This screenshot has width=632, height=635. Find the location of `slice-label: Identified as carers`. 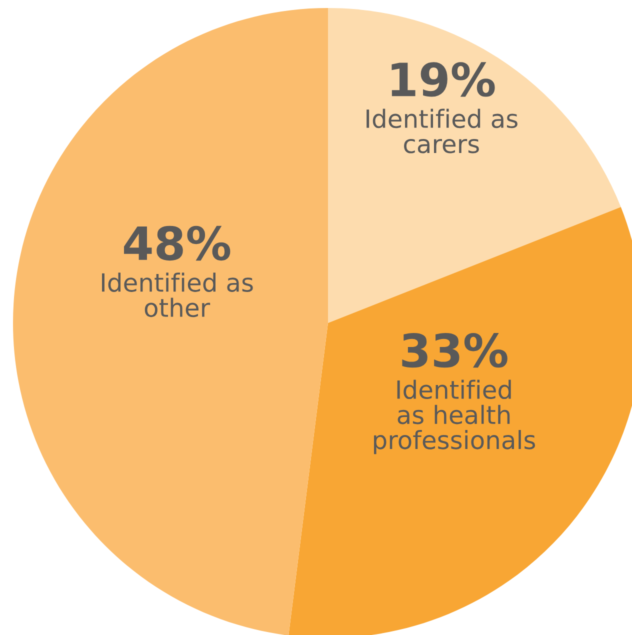

slice-label: Identified as carers is located at coordinates (442, 131).